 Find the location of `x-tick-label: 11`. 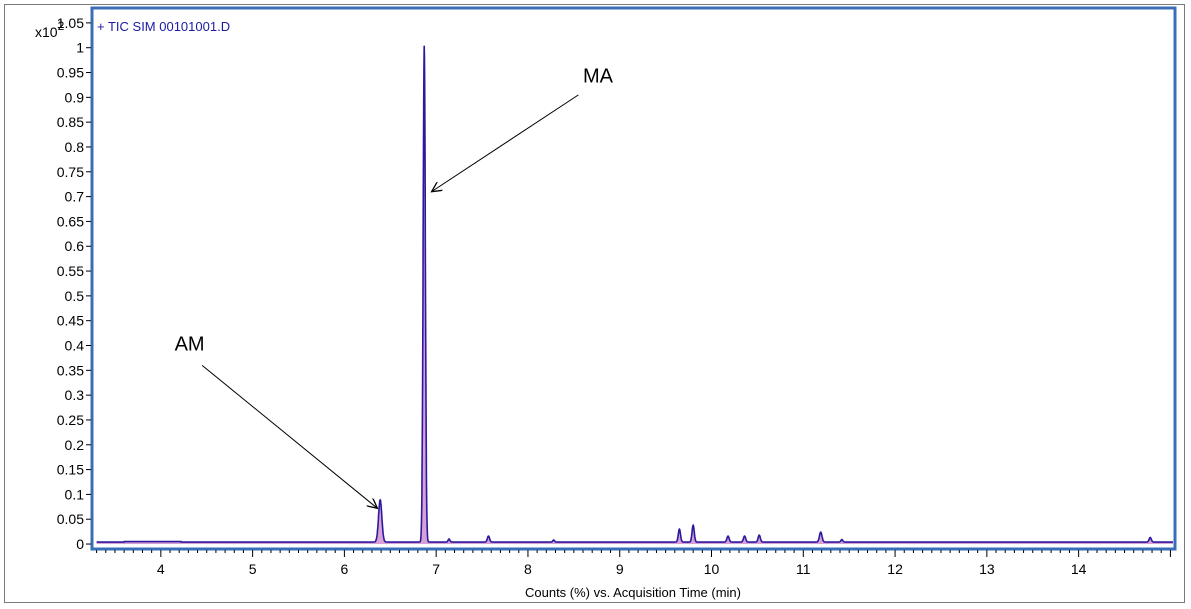

x-tick-label: 11 is located at coordinates (803, 569).